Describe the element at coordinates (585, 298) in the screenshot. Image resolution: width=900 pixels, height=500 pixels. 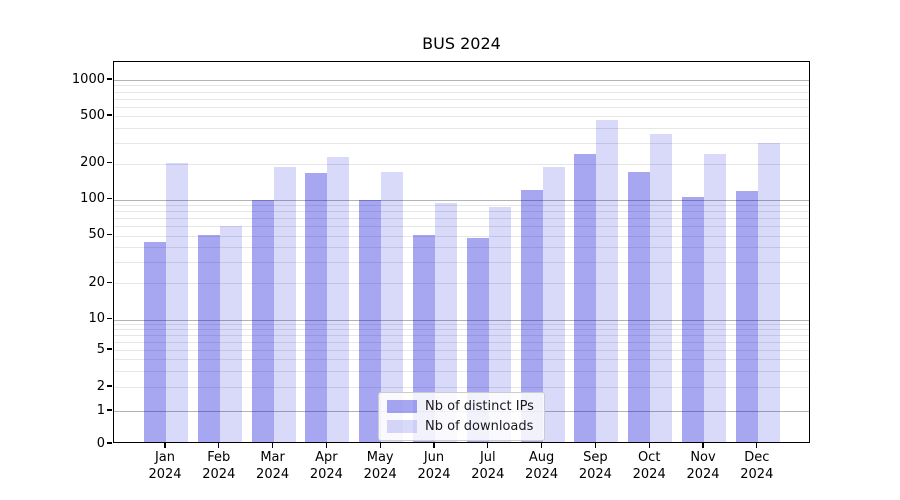
I see `bar-distinct-ips-sep` at that location.